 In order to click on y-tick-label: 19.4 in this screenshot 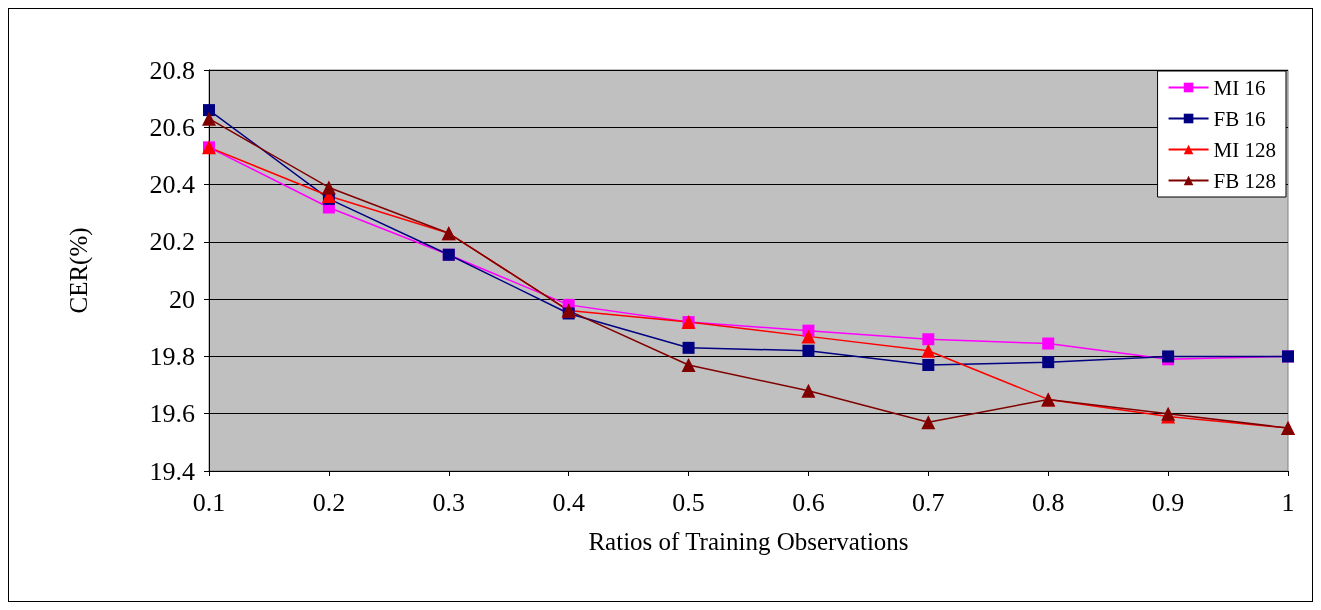, I will do `click(172, 471)`.